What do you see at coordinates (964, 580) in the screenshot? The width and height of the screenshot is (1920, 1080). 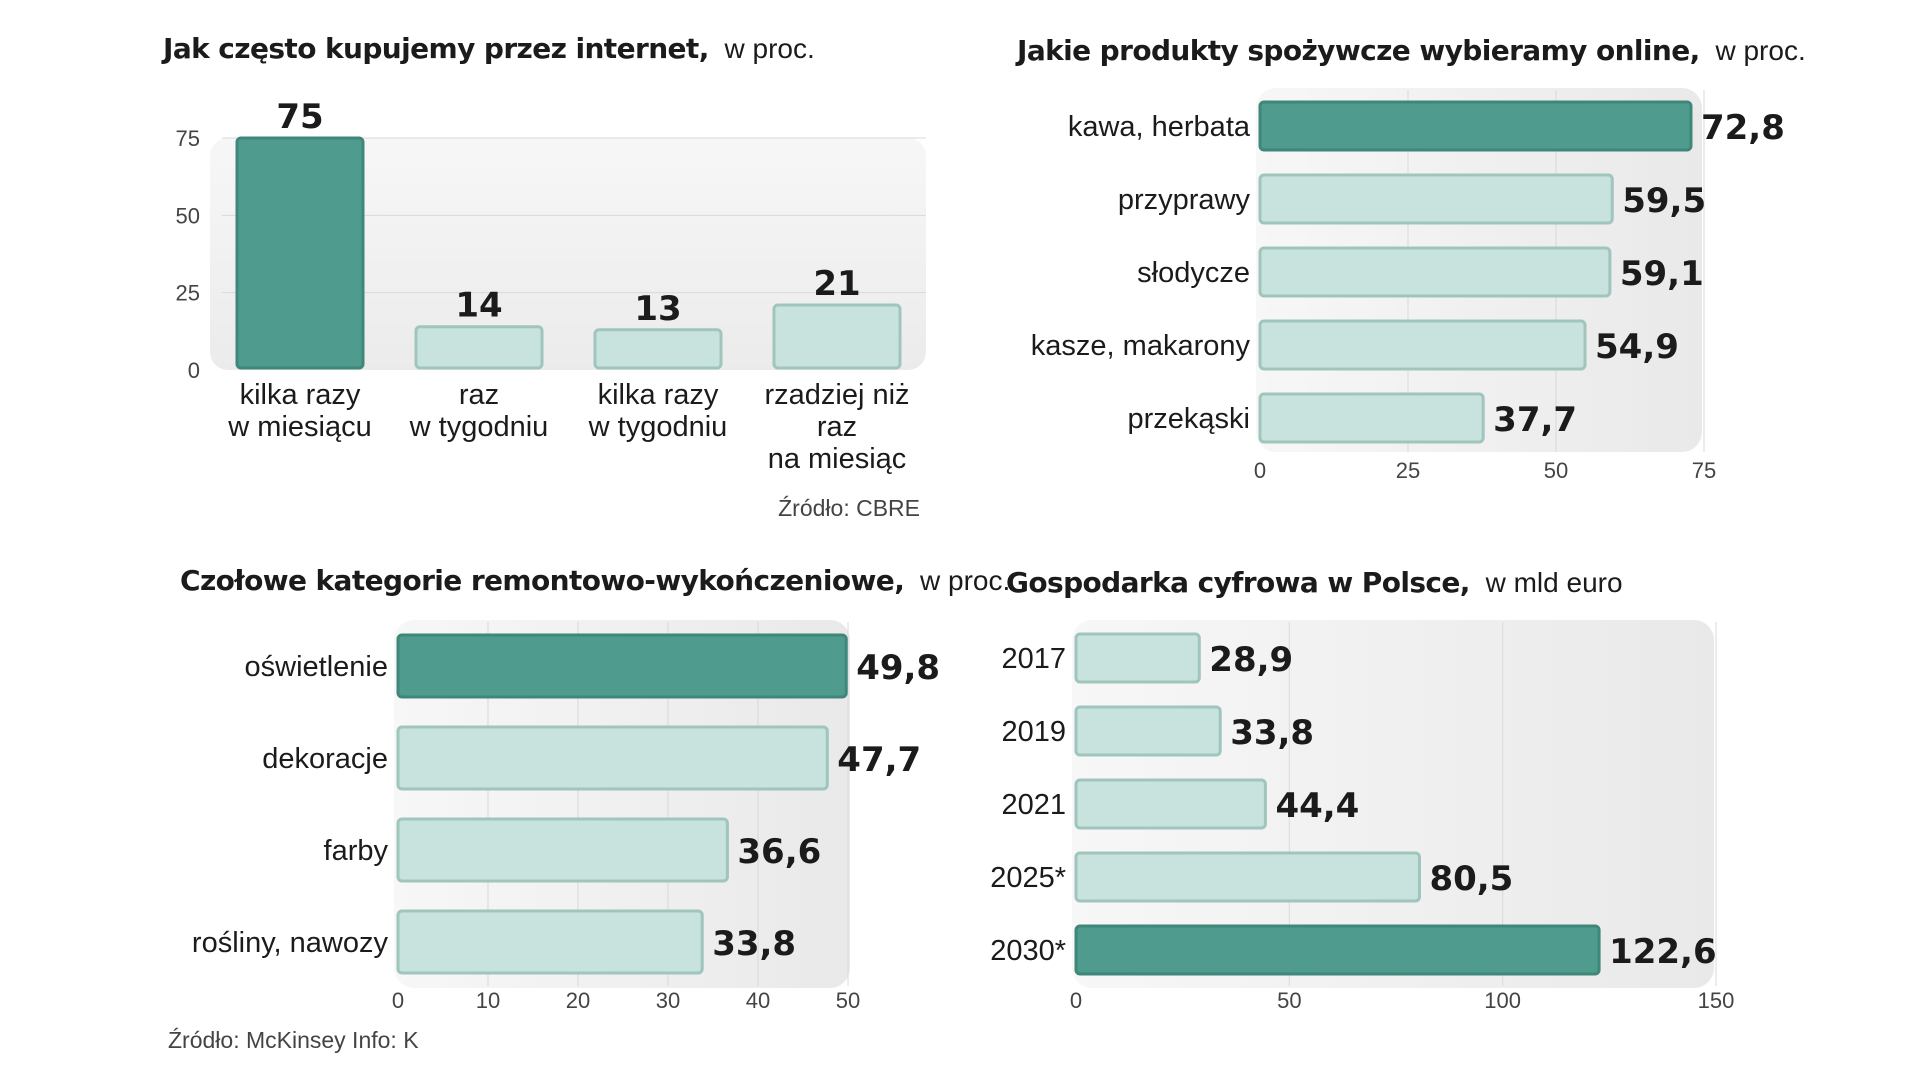 I see `chart3-title-unit: w proc.` at bounding box center [964, 580].